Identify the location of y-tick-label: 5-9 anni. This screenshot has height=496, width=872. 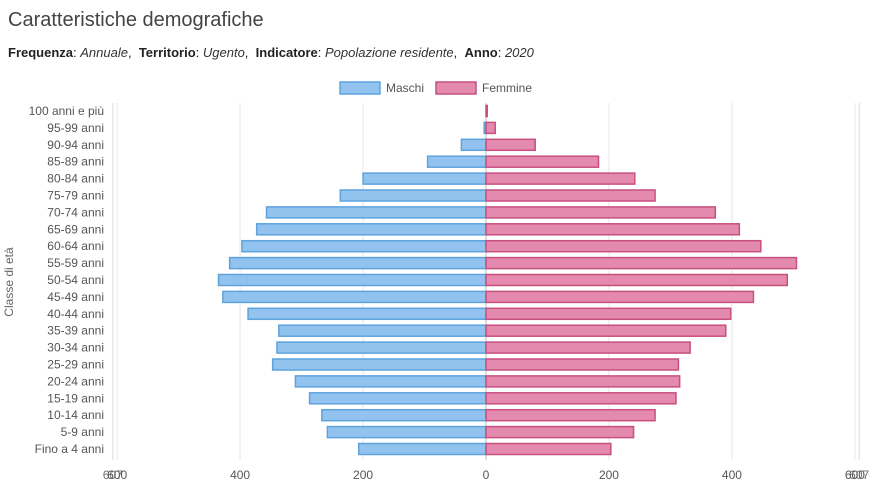
(82, 432).